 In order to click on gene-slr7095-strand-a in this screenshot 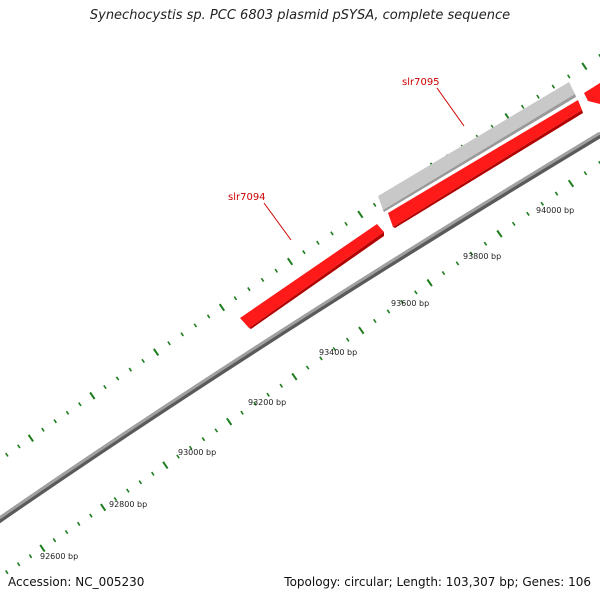, I will do `click(485, 164)`.